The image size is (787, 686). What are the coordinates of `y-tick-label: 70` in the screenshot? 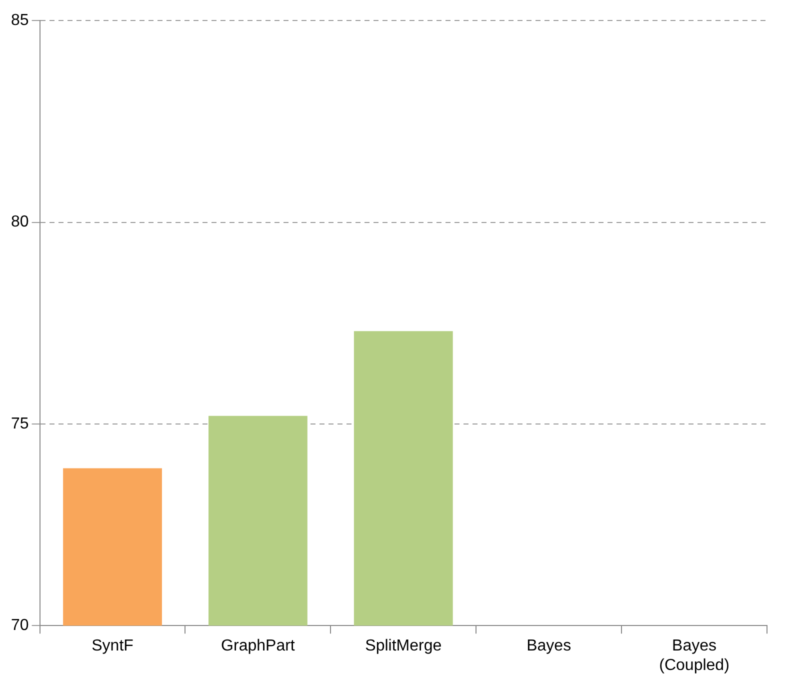 It's located at (20, 625).